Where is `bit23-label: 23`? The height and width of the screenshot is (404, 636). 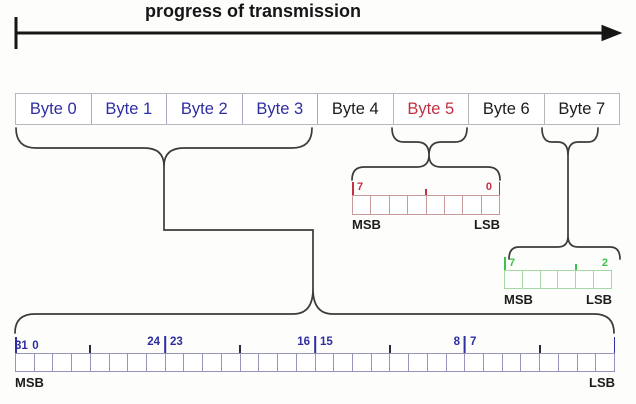
bit23-label: 23 is located at coordinates (176, 342).